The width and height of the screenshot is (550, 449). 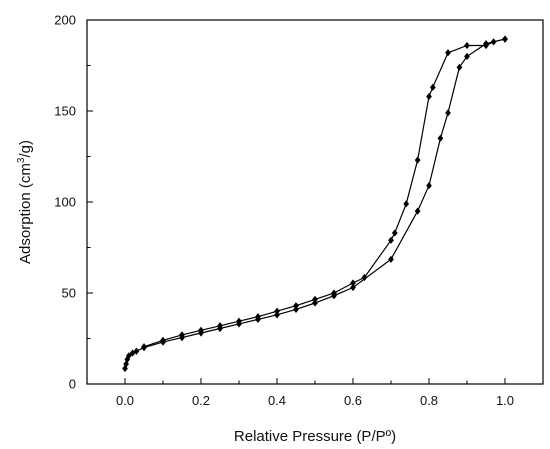 What do you see at coordinates (21, 160) in the screenshot?
I see `y-axis-title-superscript: 3` at bounding box center [21, 160].